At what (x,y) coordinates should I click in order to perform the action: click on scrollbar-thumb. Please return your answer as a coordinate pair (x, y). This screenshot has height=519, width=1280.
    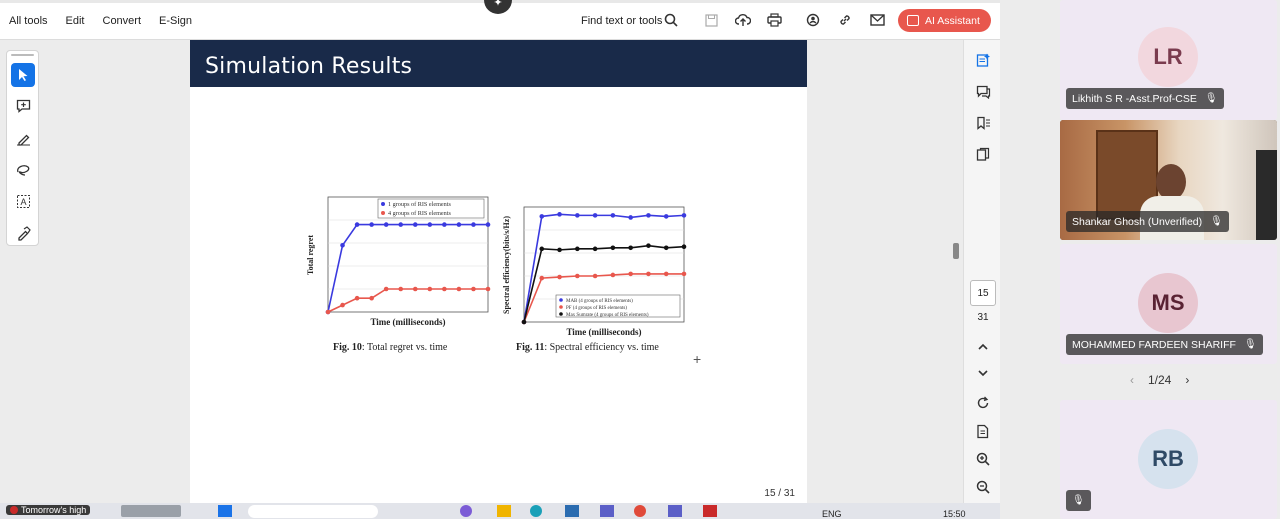
    Looking at the image, I should click on (956, 251).